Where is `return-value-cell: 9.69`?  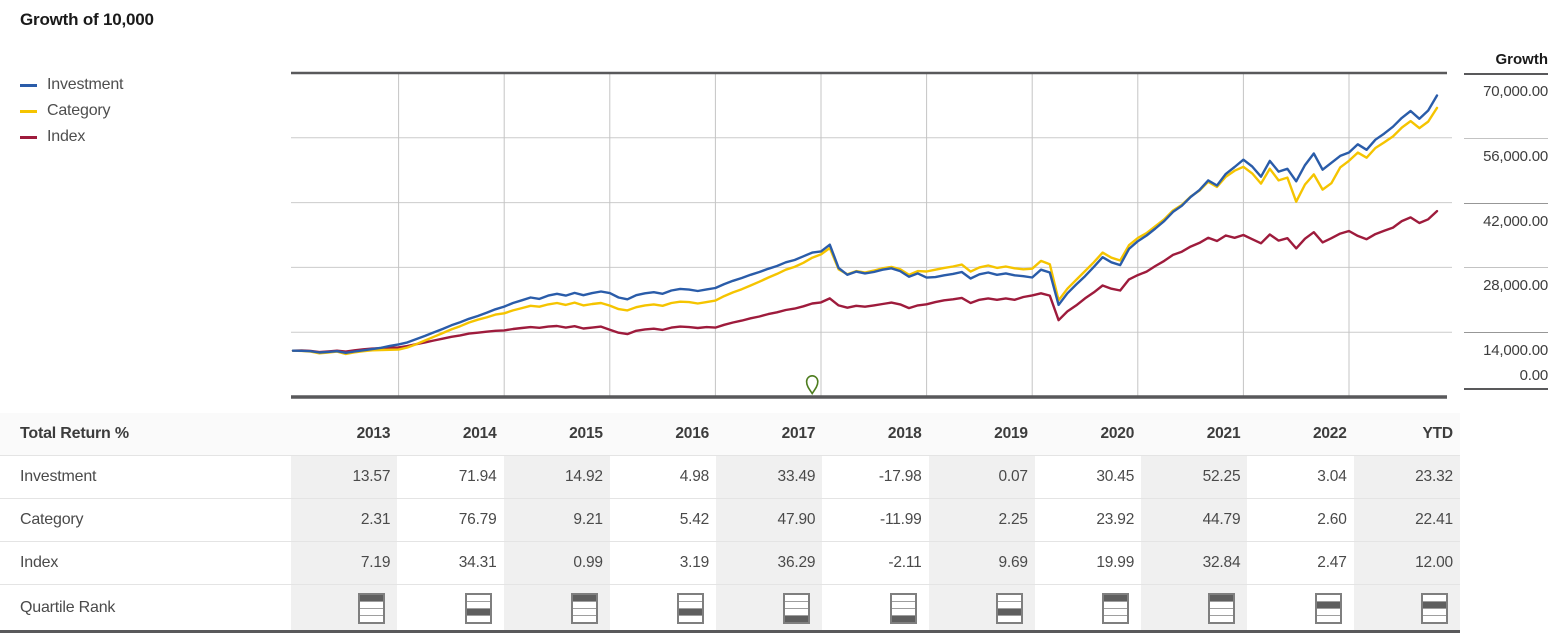 return-value-cell: 9.69 is located at coordinates (981, 563).